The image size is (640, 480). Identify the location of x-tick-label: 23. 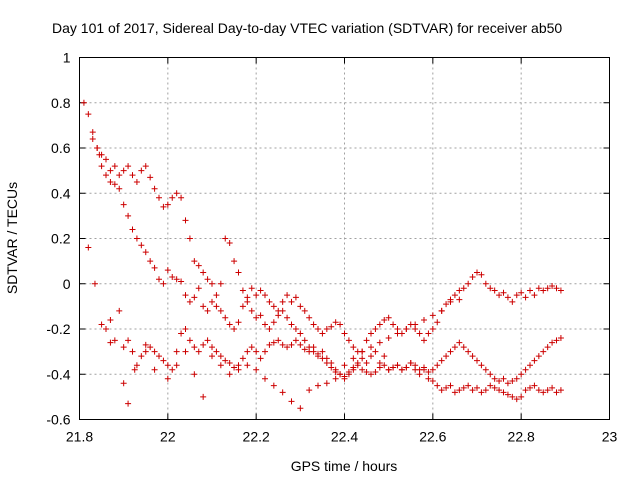
(610, 437).